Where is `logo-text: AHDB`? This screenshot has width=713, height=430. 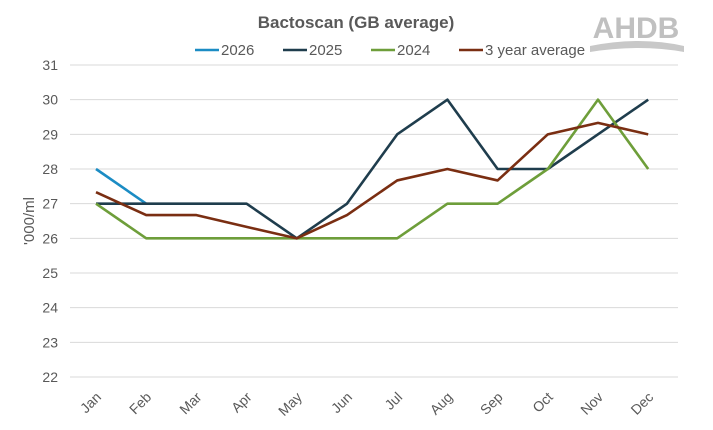 logo-text: AHDB is located at coordinates (636, 28).